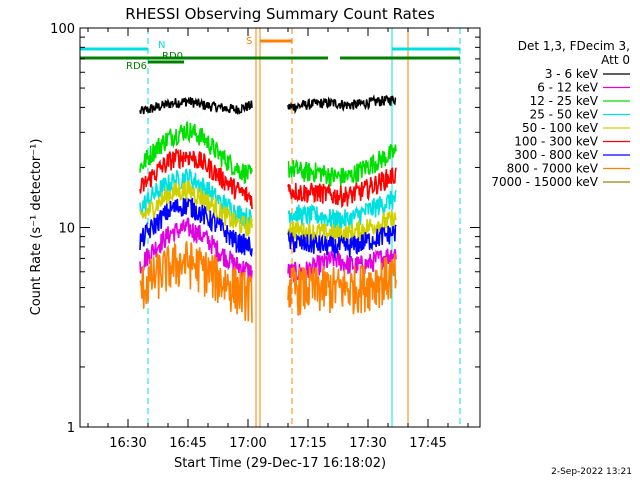 The image size is (640, 480). Describe the element at coordinates (564, 101) in the screenshot. I see `legend-label-3: 12 - 25 keV` at that location.